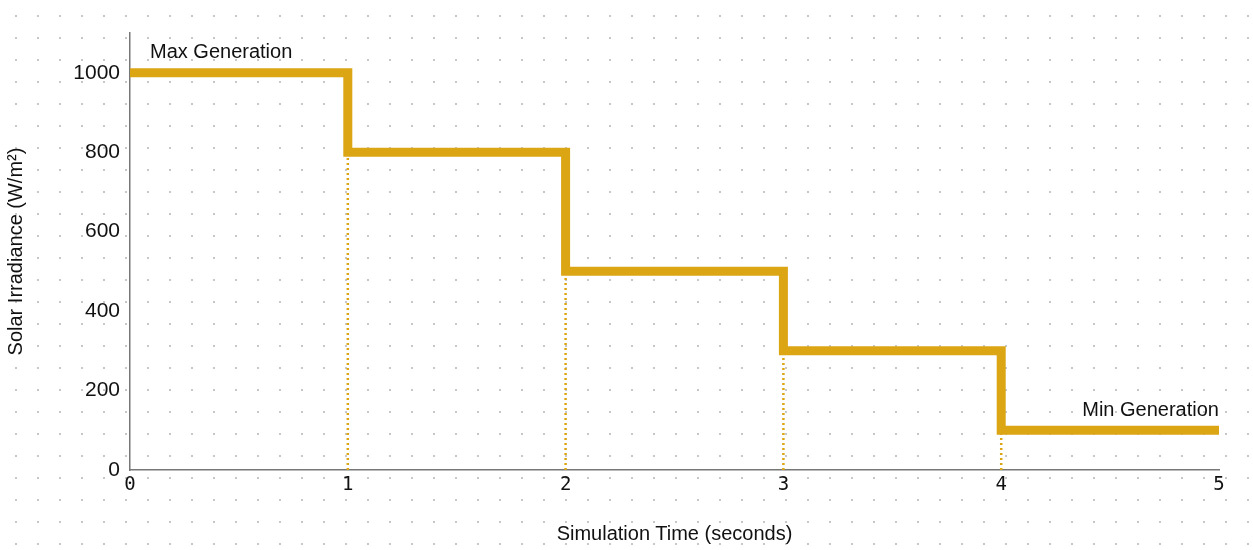 Image resolution: width=1253 pixels, height=550 pixels. Describe the element at coordinates (102, 389) in the screenshot. I see `y-tick-label: 200` at that location.